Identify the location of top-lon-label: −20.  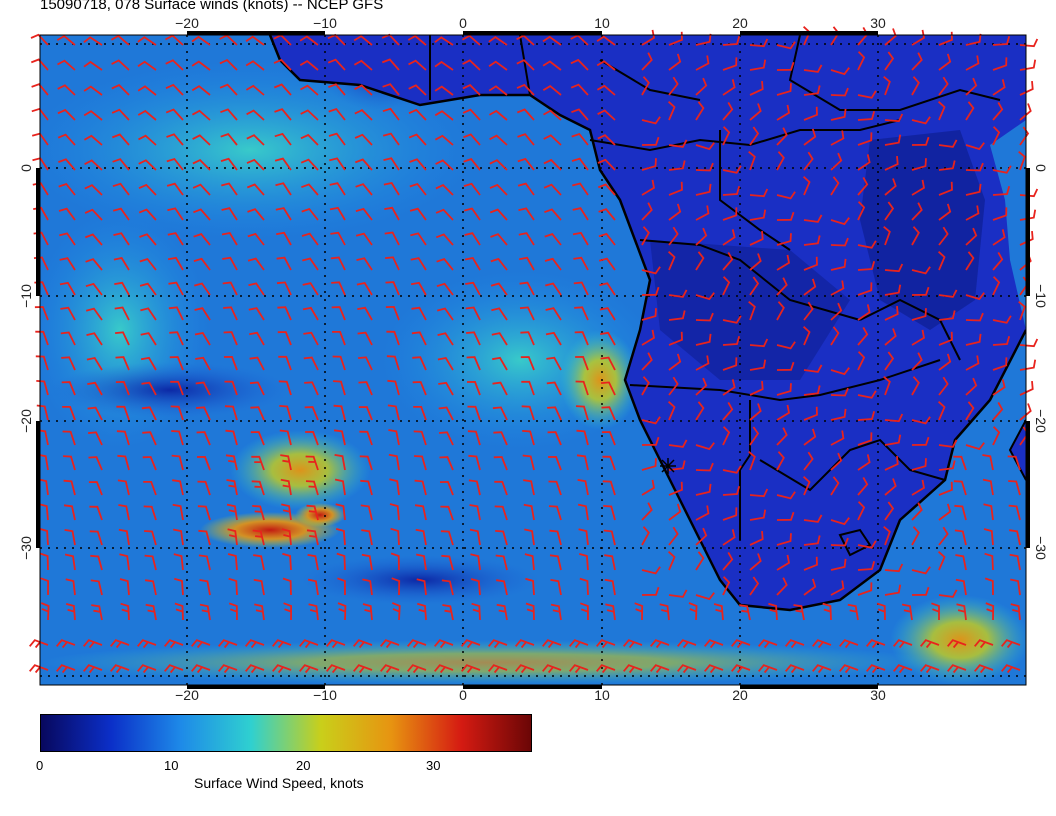
(187, 23).